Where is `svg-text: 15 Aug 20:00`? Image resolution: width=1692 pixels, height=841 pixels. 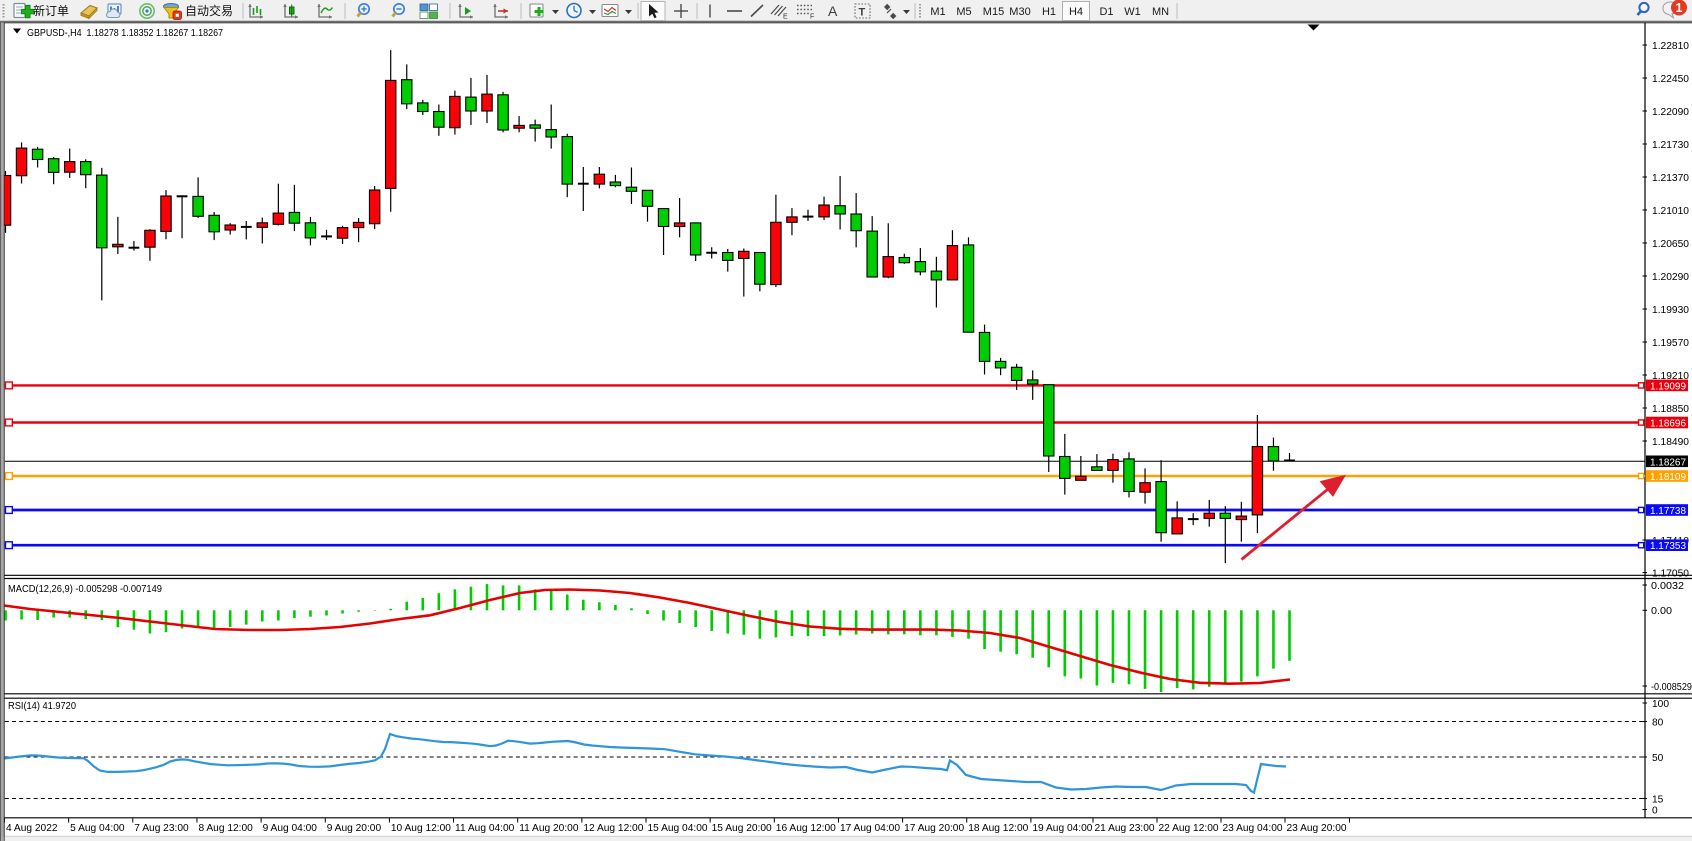 svg-text: 15 Aug 20:00 is located at coordinates (742, 828).